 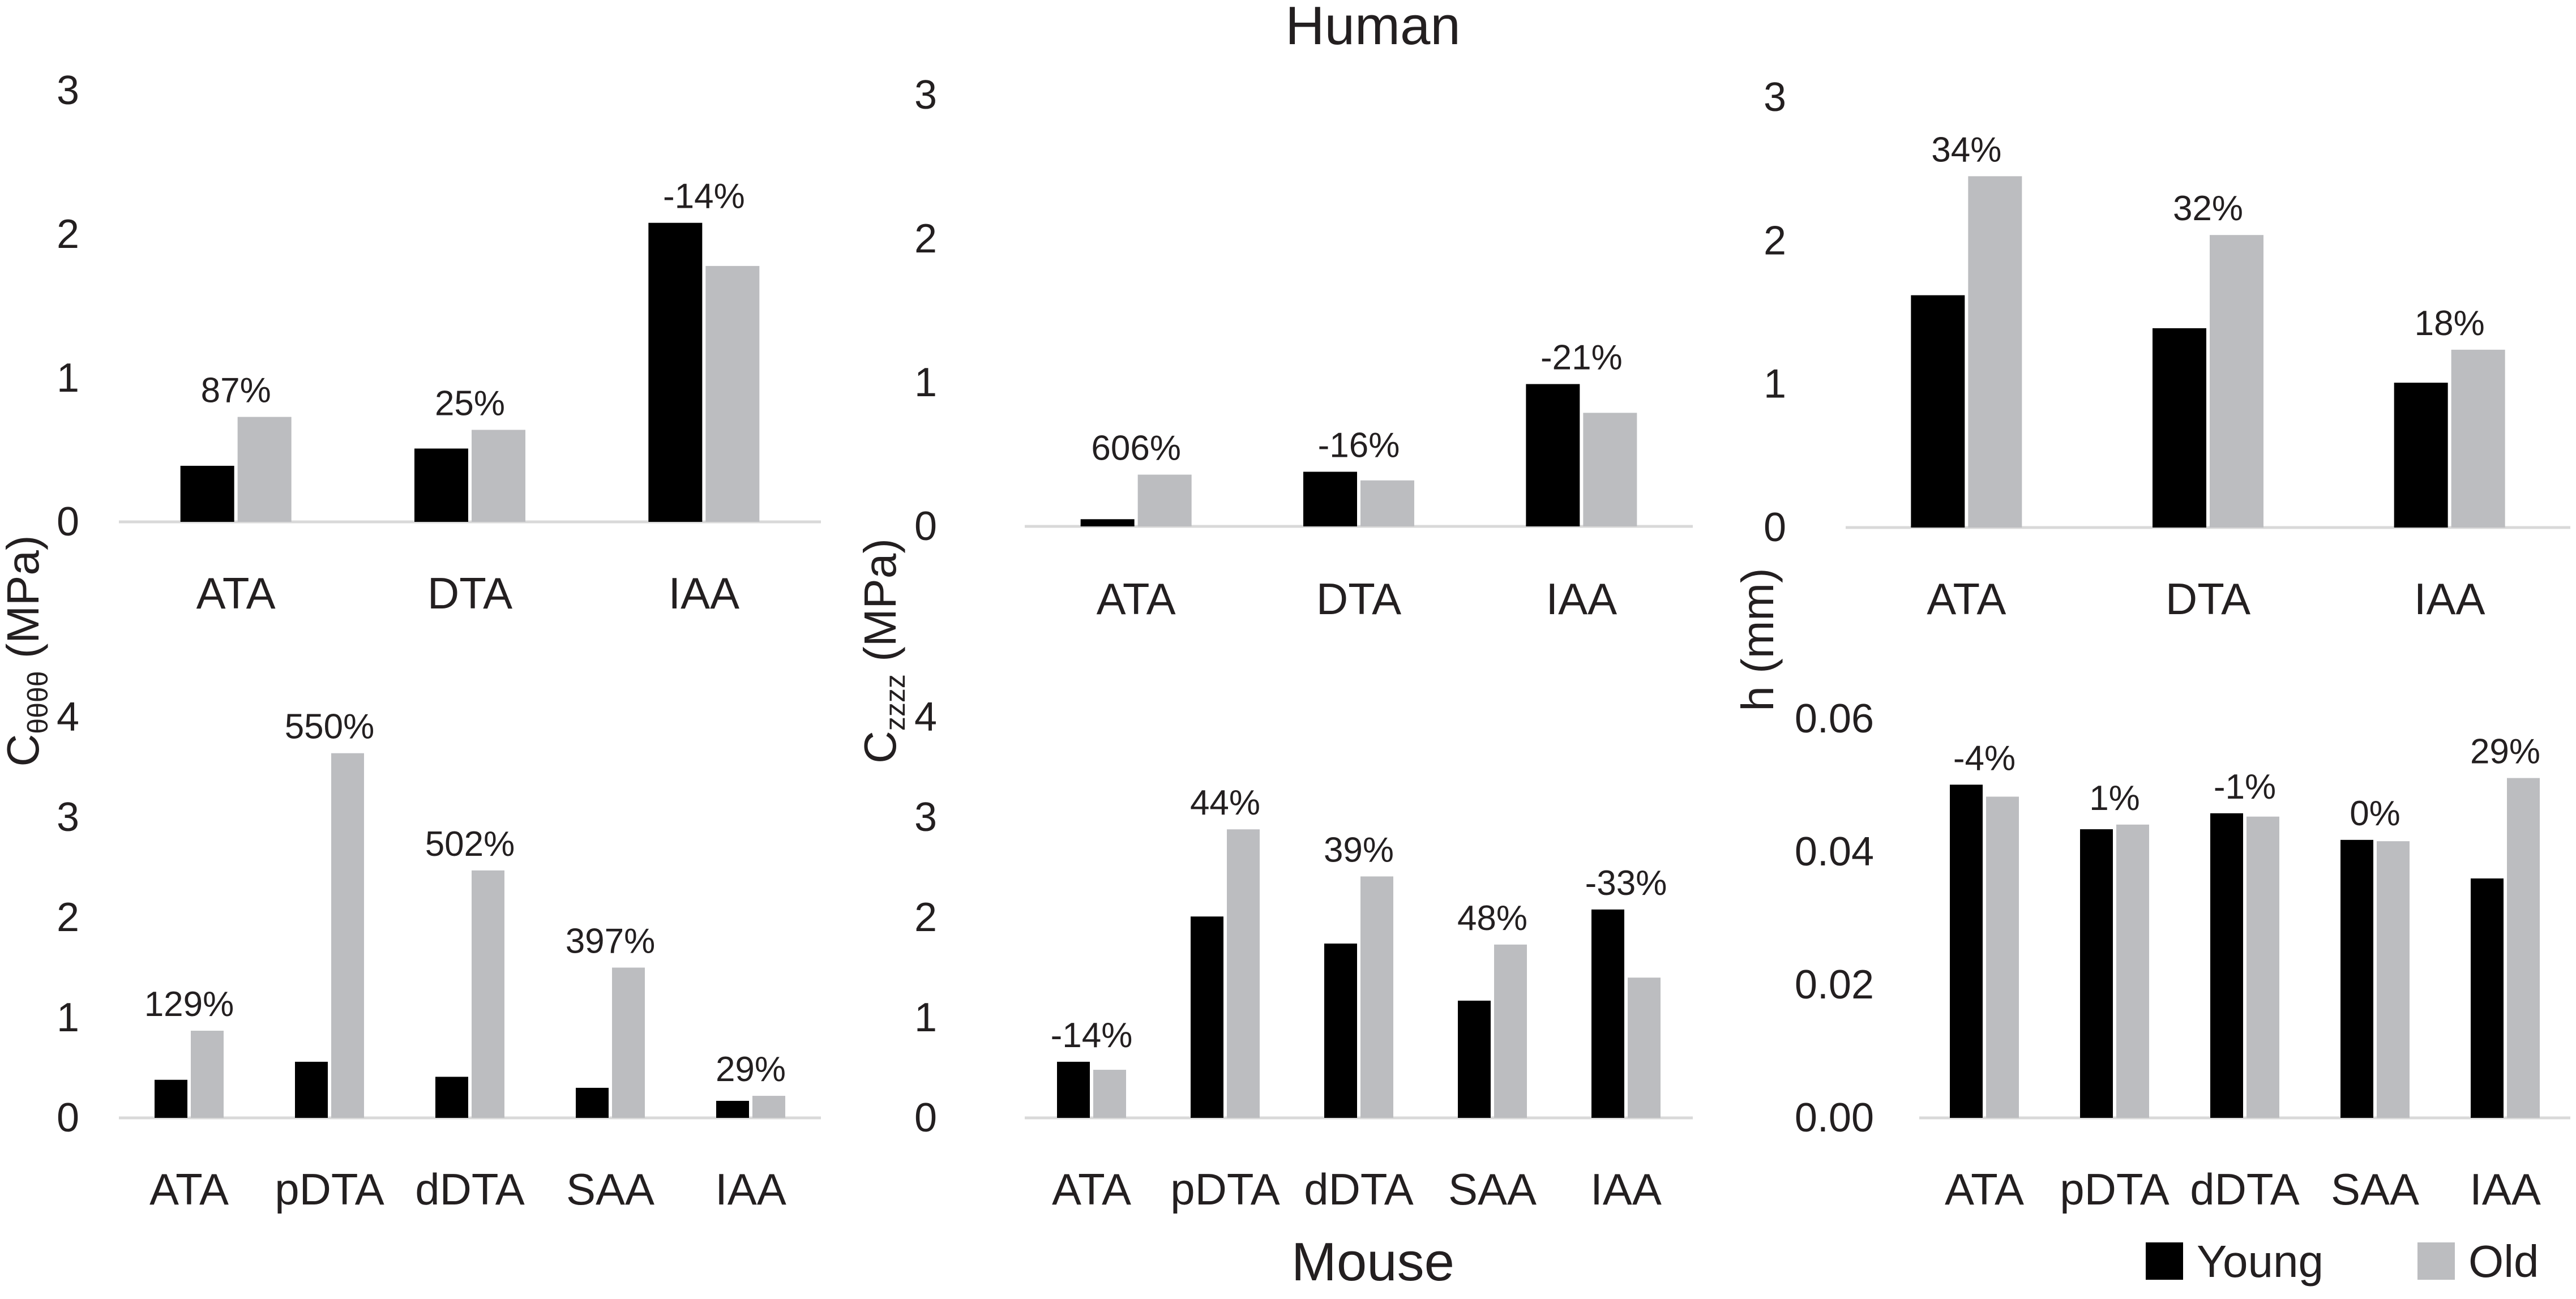 What do you see at coordinates (1303, 954) in the screenshot?
I see `panel-mouse_c_z: 0 1 2 3 4 -14% ATA 44% pDTA 39% dDTA 48% SAA -33% IAA` at bounding box center [1303, 954].